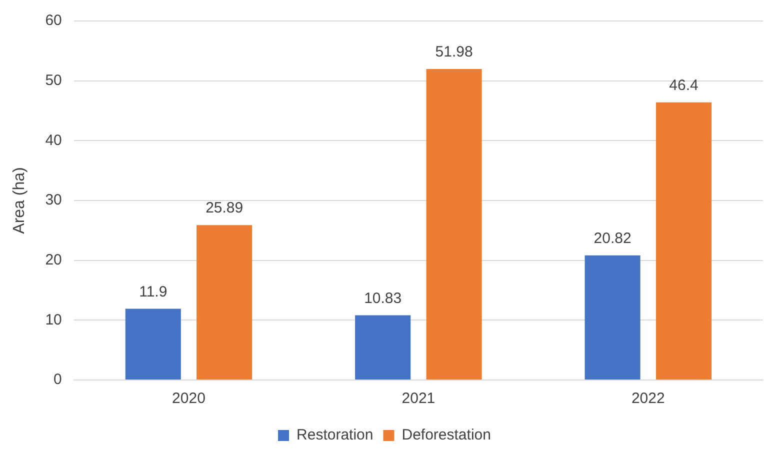 The width and height of the screenshot is (773, 457). I want to click on y-tick-label: 0, so click(58, 379).